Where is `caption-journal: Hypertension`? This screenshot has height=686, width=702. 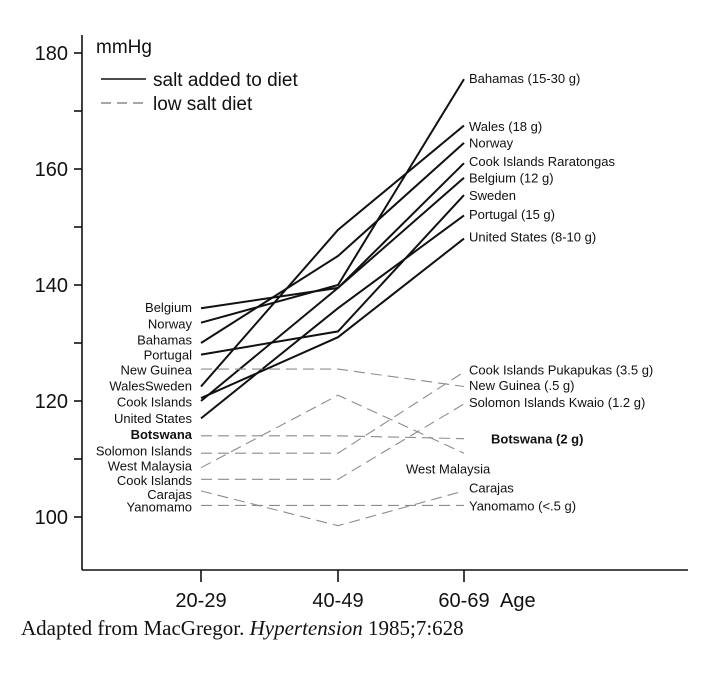 caption-journal: Hypertension is located at coordinates (306, 628).